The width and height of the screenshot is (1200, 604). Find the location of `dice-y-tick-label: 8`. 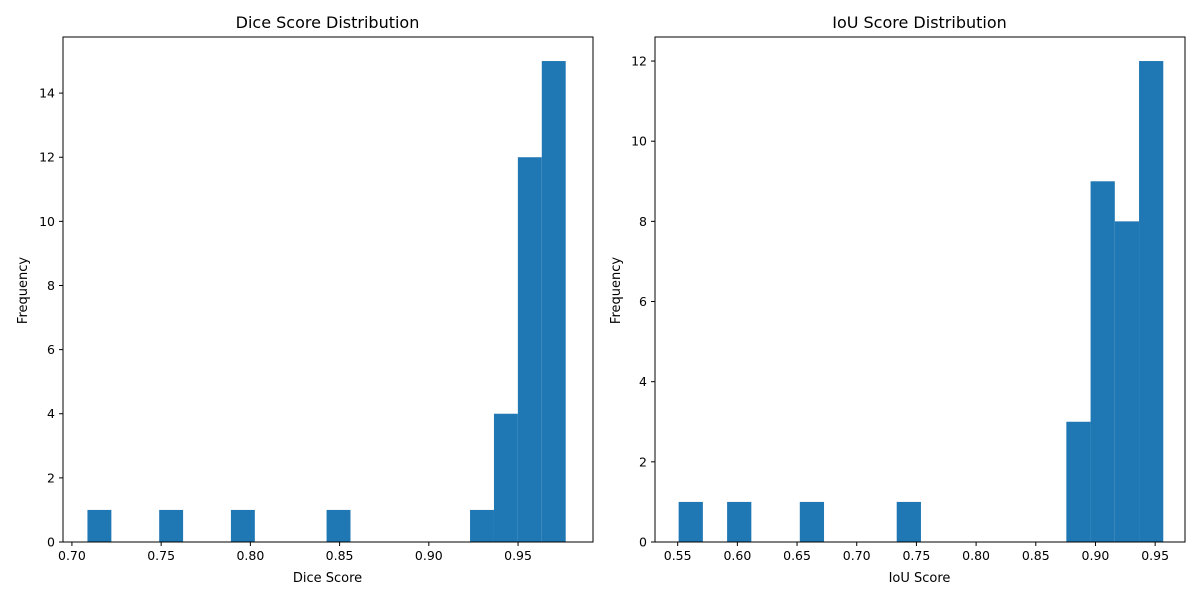

dice-y-tick-label: 8 is located at coordinates (51, 285).